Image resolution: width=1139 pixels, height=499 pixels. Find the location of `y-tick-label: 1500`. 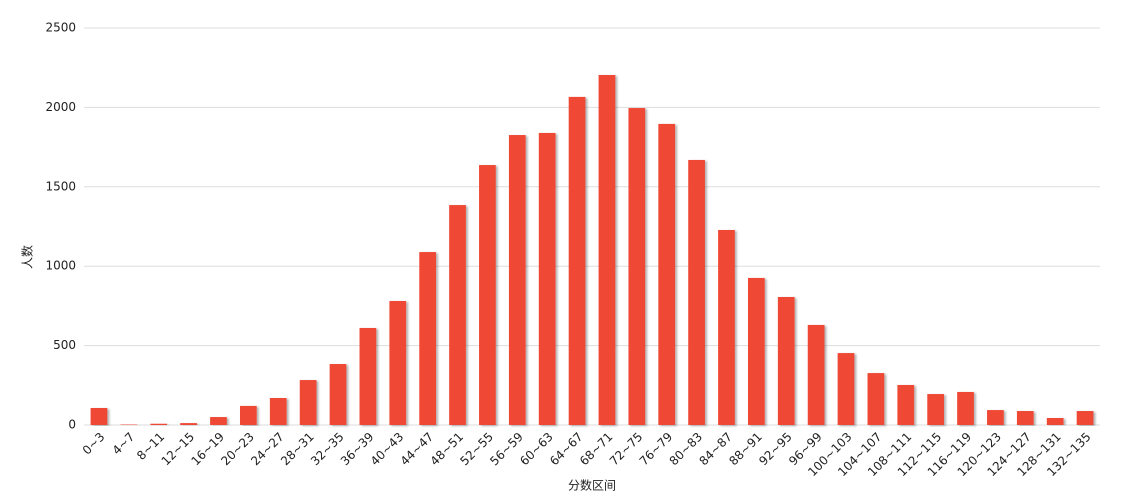

y-tick-label: 1500 is located at coordinates (60, 186).